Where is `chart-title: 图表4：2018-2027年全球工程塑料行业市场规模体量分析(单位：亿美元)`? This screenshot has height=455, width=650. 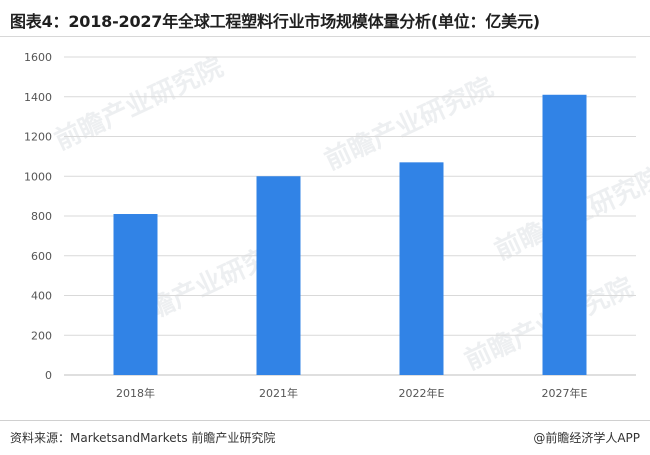 chart-title: 图表4：2018-2027年全球工程塑料行业市场规模体量分析(单位：亿美元) is located at coordinates (275, 21).